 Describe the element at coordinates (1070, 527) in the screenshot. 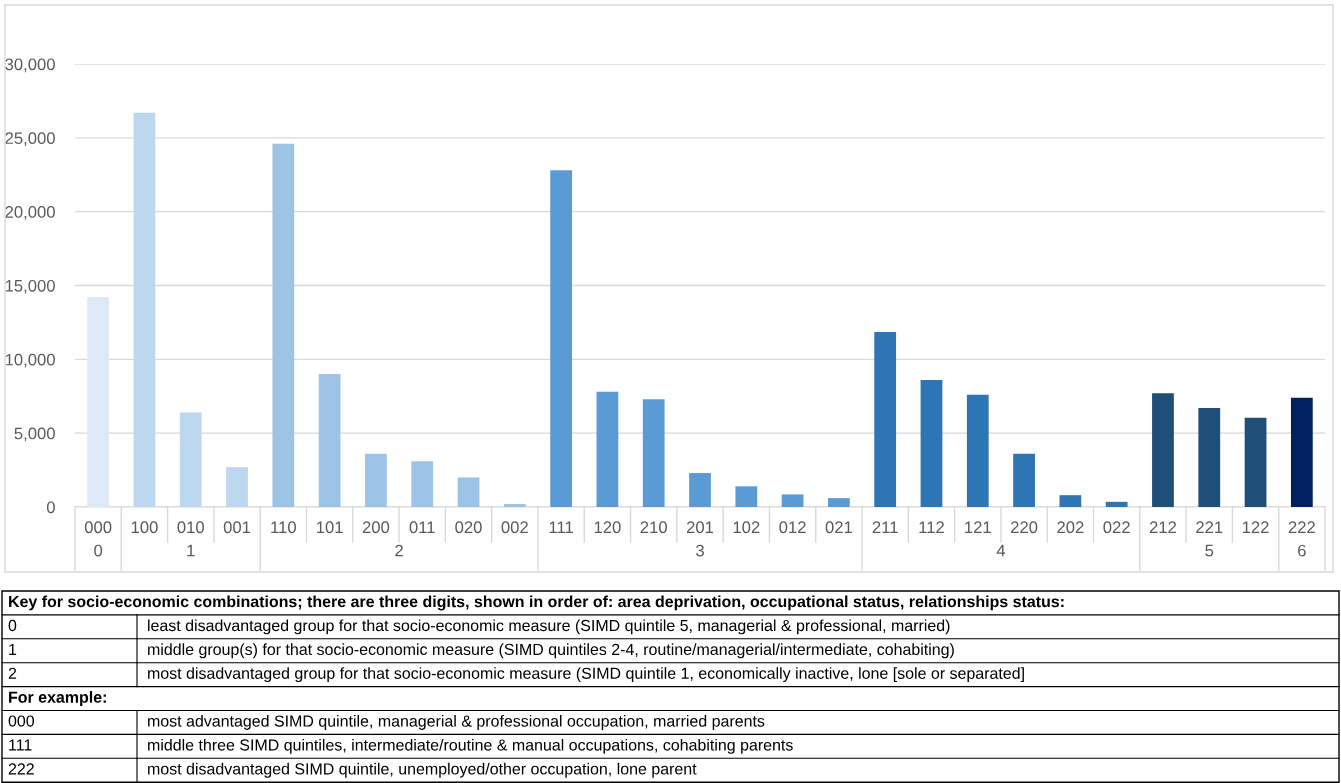

I see `x-tick-label: 202` at that location.